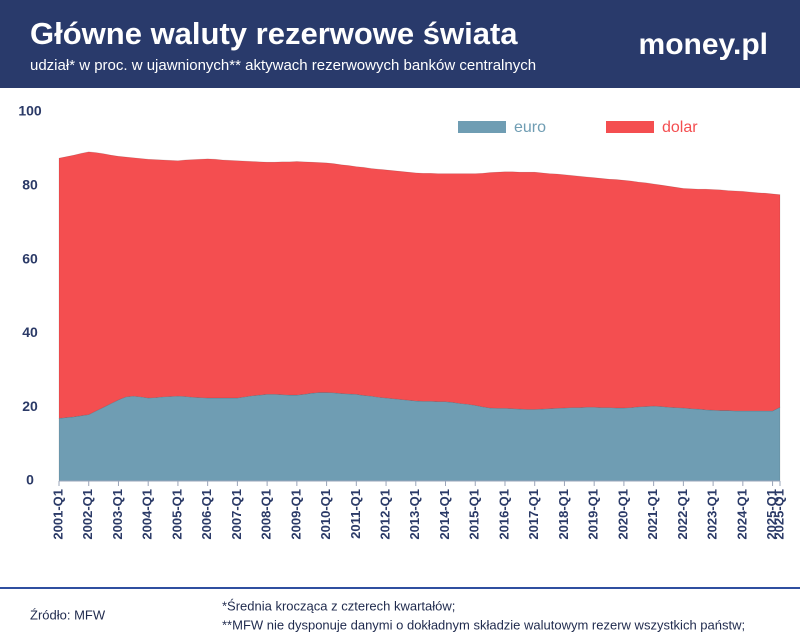 Image resolution: width=800 pixels, height=644 pixels. Describe the element at coordinates (206, 514) in the screenshot. I see `x-tick-label: 2006-Q1` at that location.